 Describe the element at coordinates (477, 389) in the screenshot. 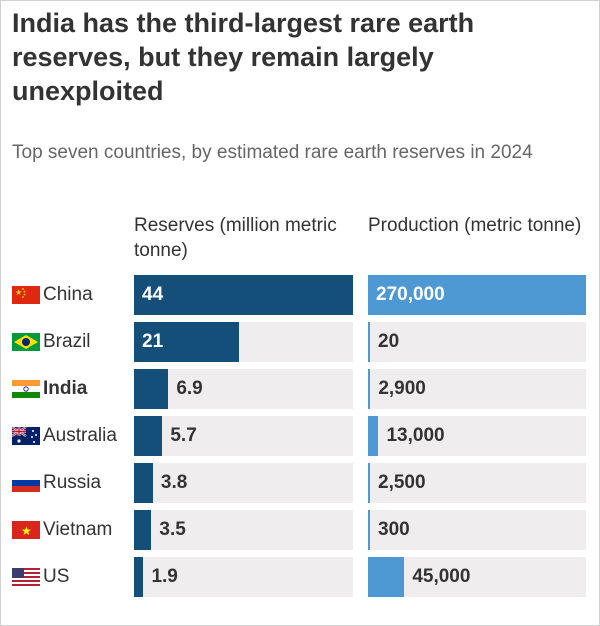

I see `production-track-india` at that location.